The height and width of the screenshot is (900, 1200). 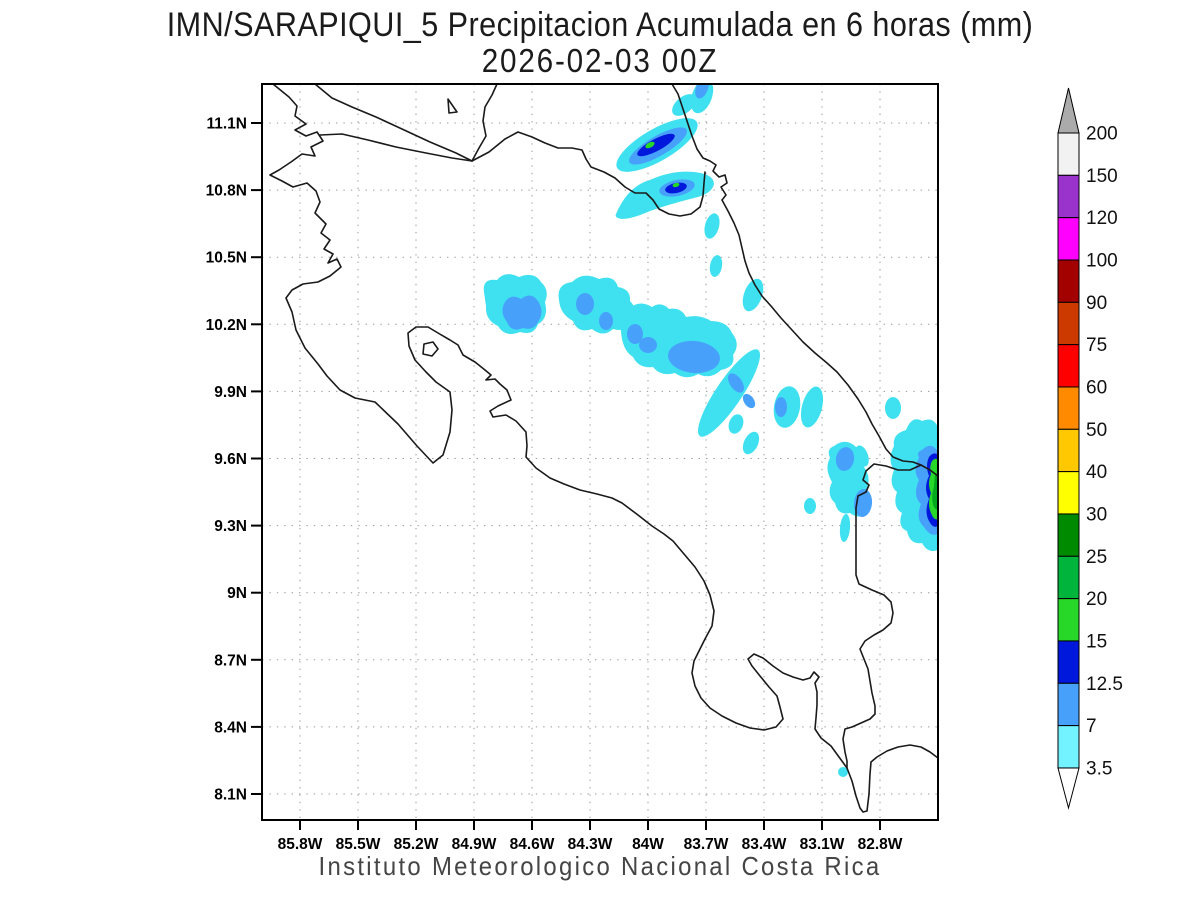 What do you see at coordinates (474, 844) in the screenshot?
I see `x-tick-label: 84.9W` at bounding box center [474, 844].